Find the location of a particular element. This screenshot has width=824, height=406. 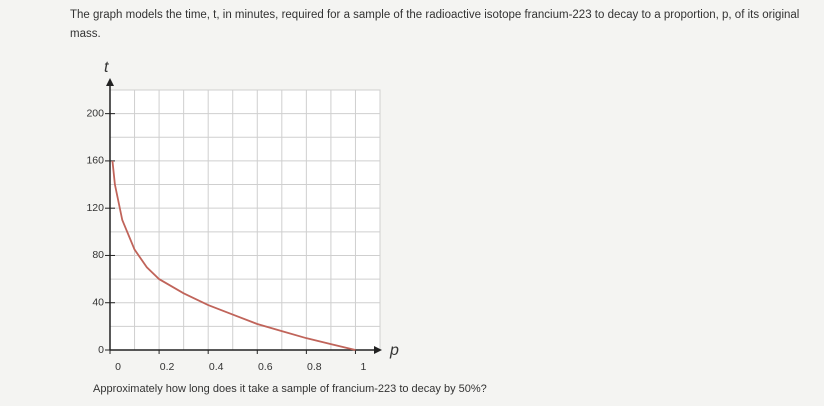

y-tick-label: 0 is located at coordinates (101, 350).